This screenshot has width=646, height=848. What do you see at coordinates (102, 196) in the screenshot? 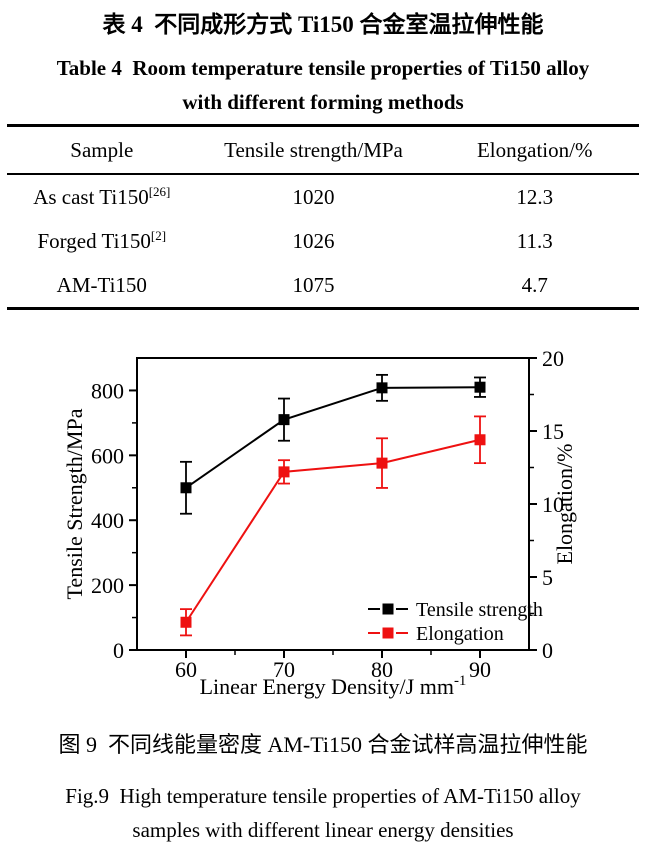
I see `cell-sample: As cast Ti150[26]` at bounding box center [102, 196].